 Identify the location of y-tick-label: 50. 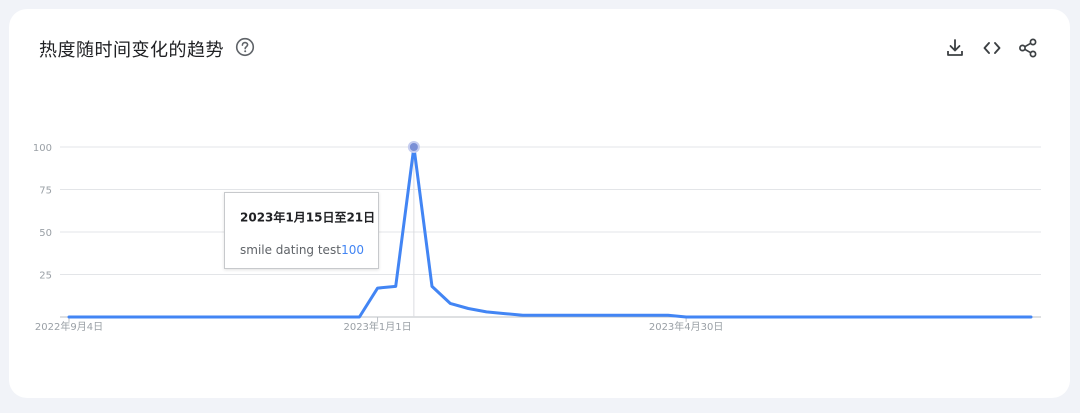
(45, 233).